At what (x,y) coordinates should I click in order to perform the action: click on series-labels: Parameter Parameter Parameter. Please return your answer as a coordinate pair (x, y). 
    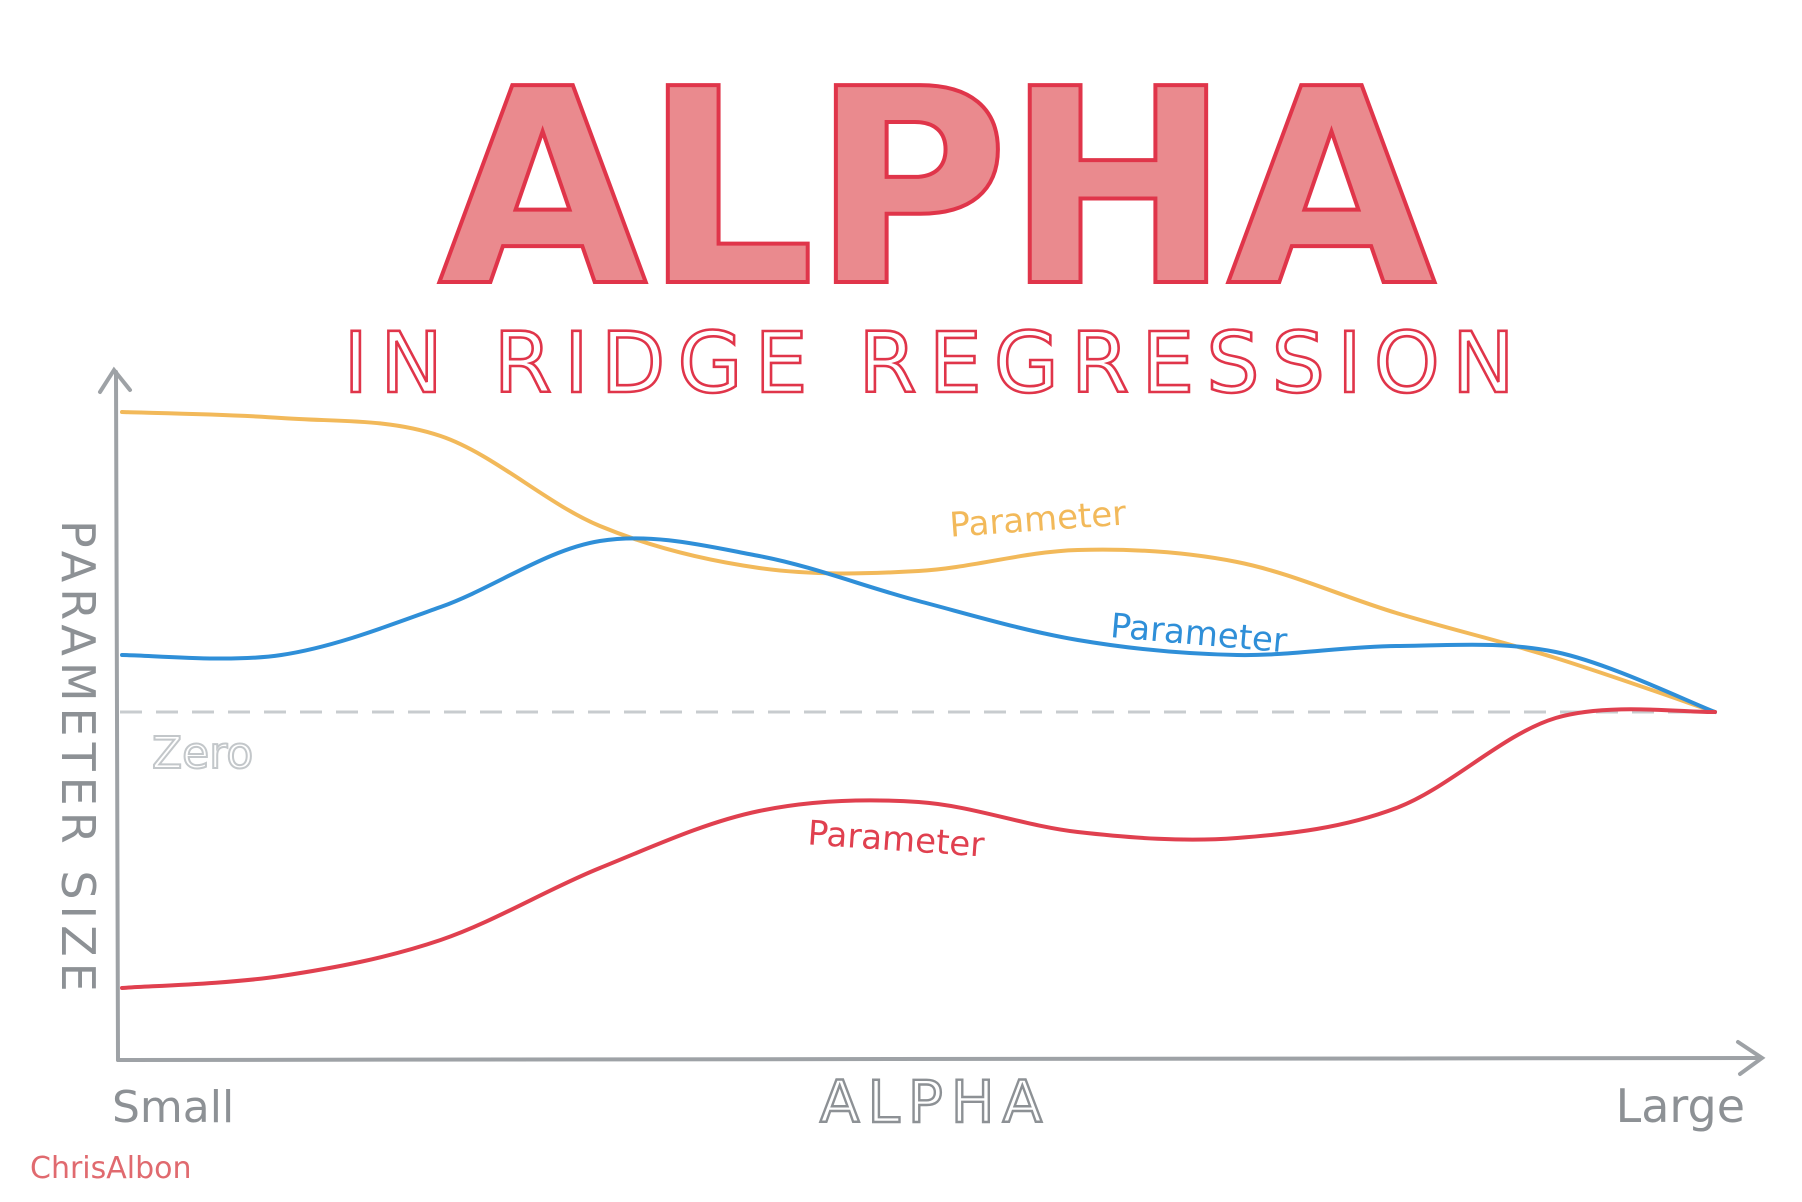
    Looking at the image, I should click on (1047, 680).